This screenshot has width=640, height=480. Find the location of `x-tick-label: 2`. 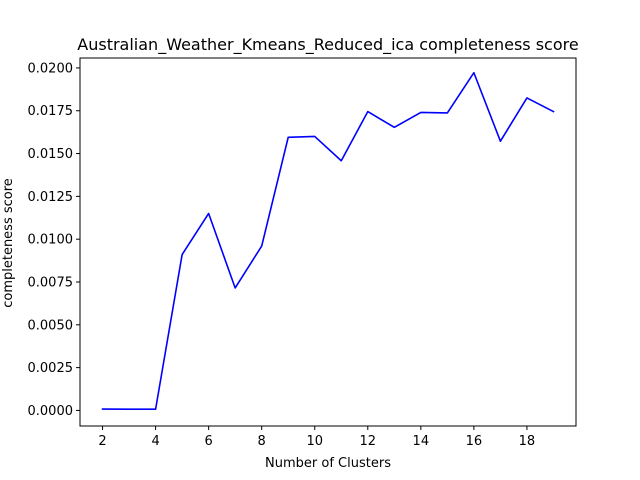

x-tick-label: 2 is located at coordinates (102, 441).